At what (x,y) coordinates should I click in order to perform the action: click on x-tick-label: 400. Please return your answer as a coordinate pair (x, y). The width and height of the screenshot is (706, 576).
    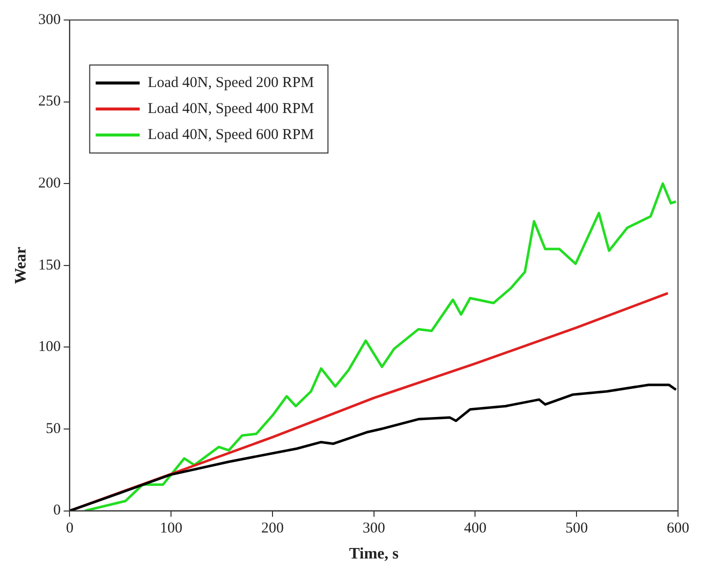
    Looking at the image, I should click on (475, 528).